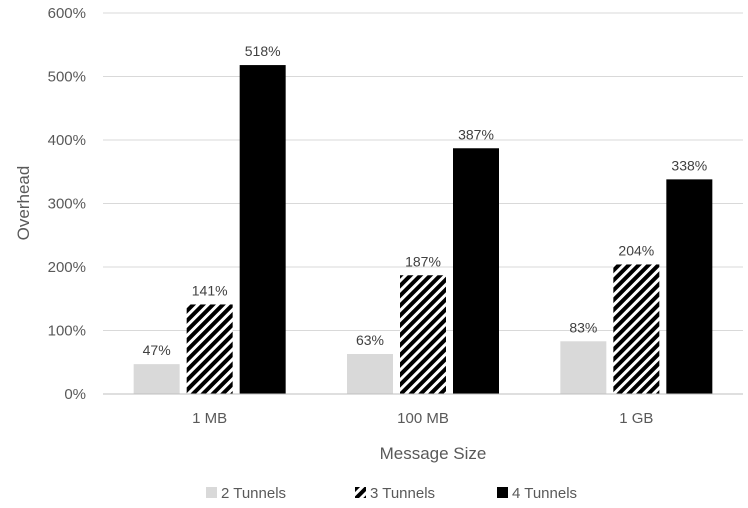 This screenshot has height=508, width=748. What do you see at coordinates (210, 290) in the screenshot?
I see `data-label: 141%` at bounding box center [210, 290].